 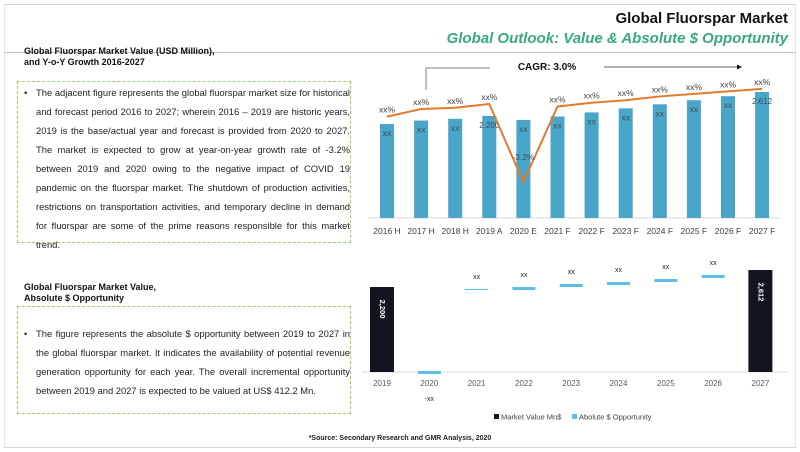 I want to click on chart2-x-tick-label: 2022, so click(x=524, y=383).